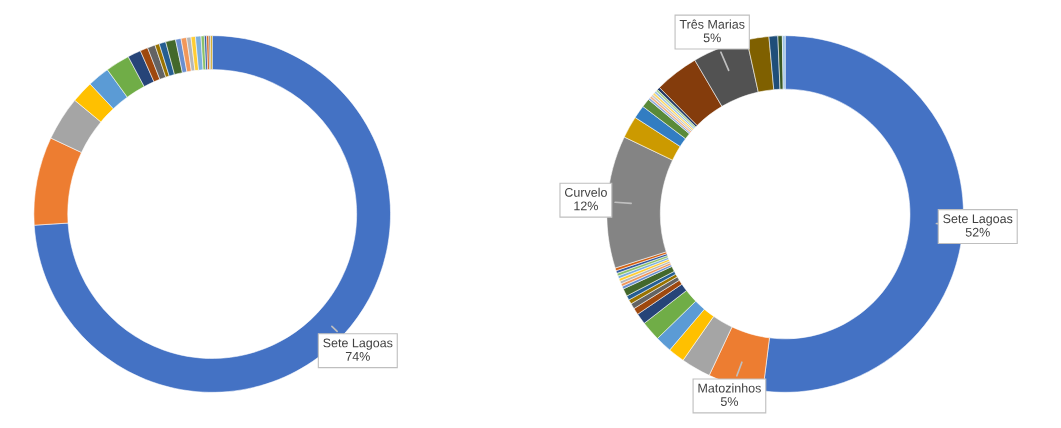 The width and height of the screenshot is (1061, 428). I want to click on data-label: 12%, so click(586, 206).